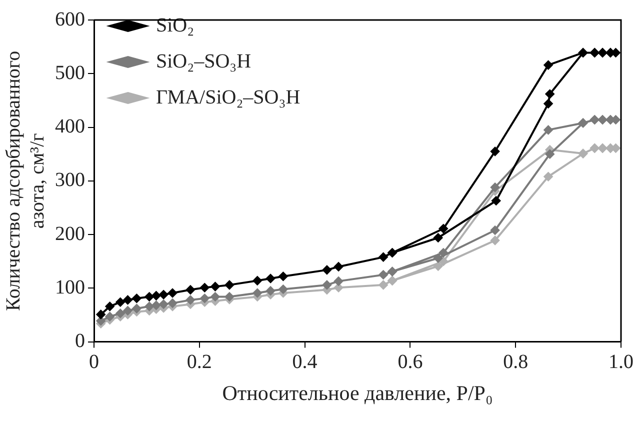 This screenshot has width=639, height=421. I want to click on y-tick-label: 600, so click(70, 19).